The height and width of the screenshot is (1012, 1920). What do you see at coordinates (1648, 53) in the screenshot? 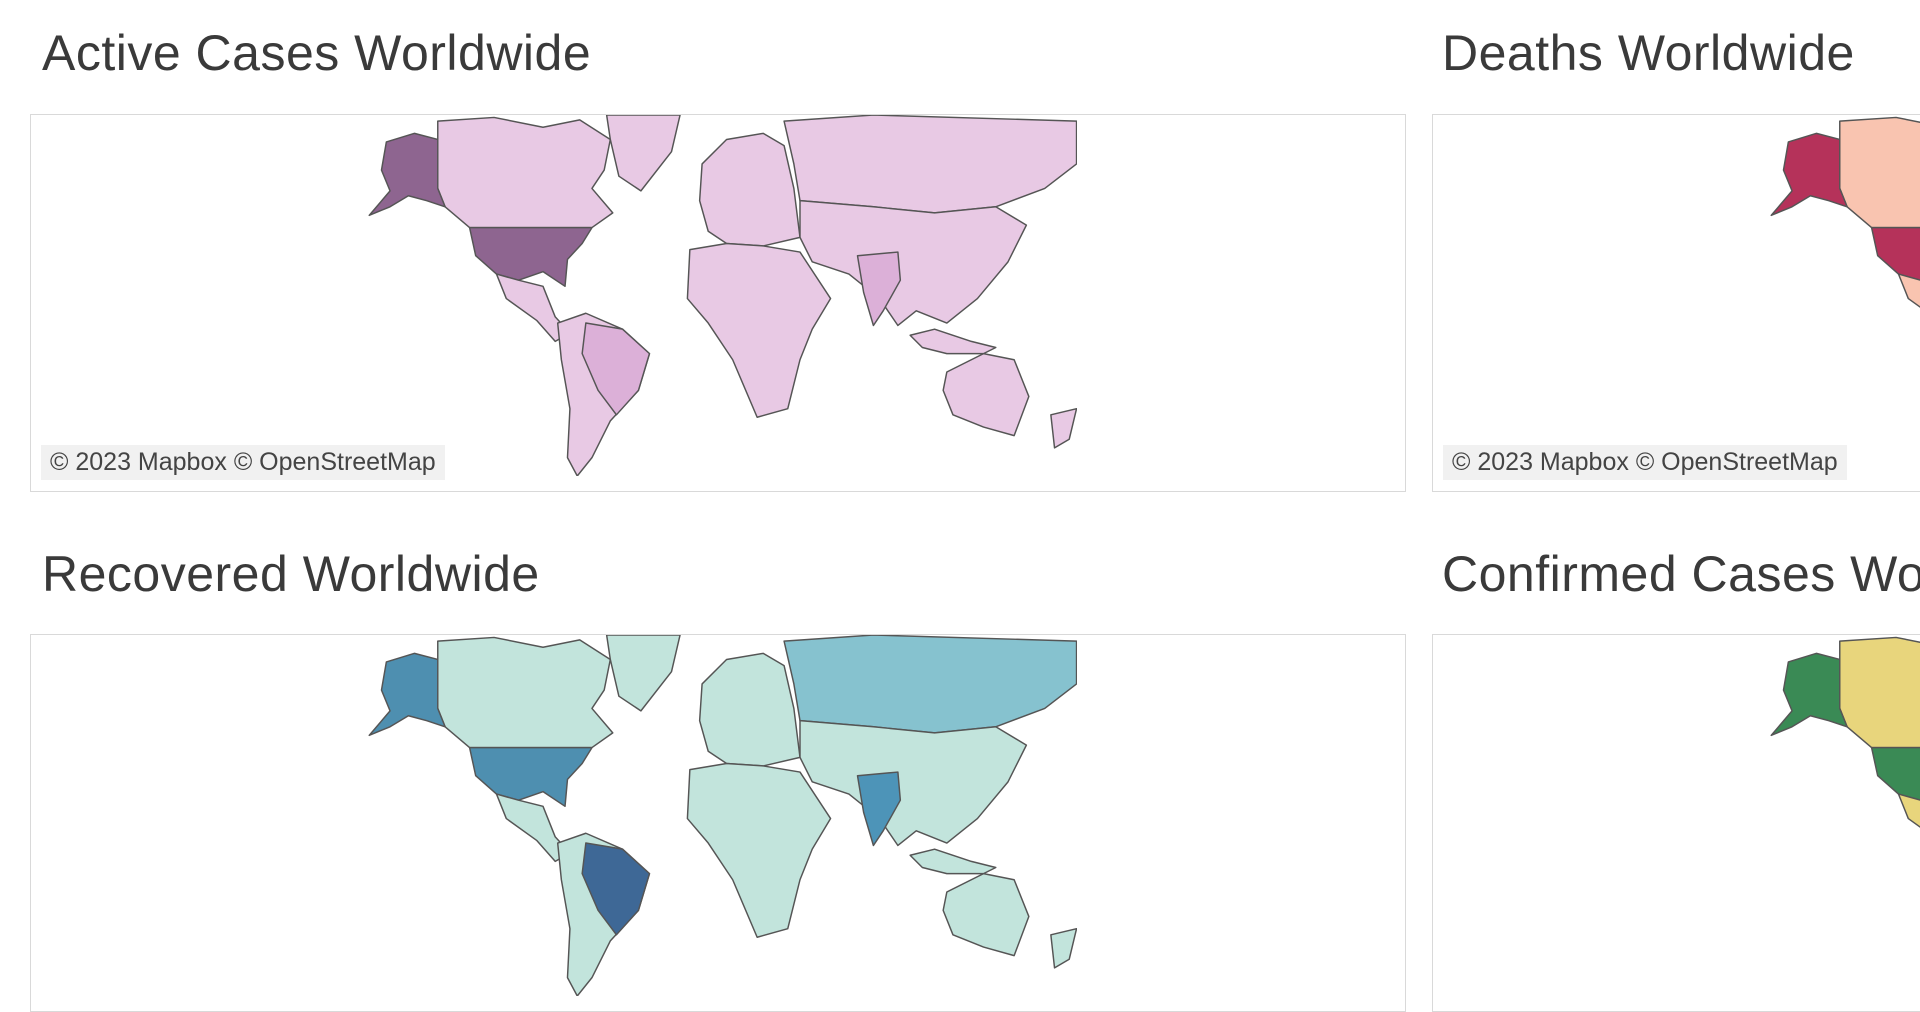
I see `panel-title: Deaths Worldwide` at bounding box center [1648, 53].